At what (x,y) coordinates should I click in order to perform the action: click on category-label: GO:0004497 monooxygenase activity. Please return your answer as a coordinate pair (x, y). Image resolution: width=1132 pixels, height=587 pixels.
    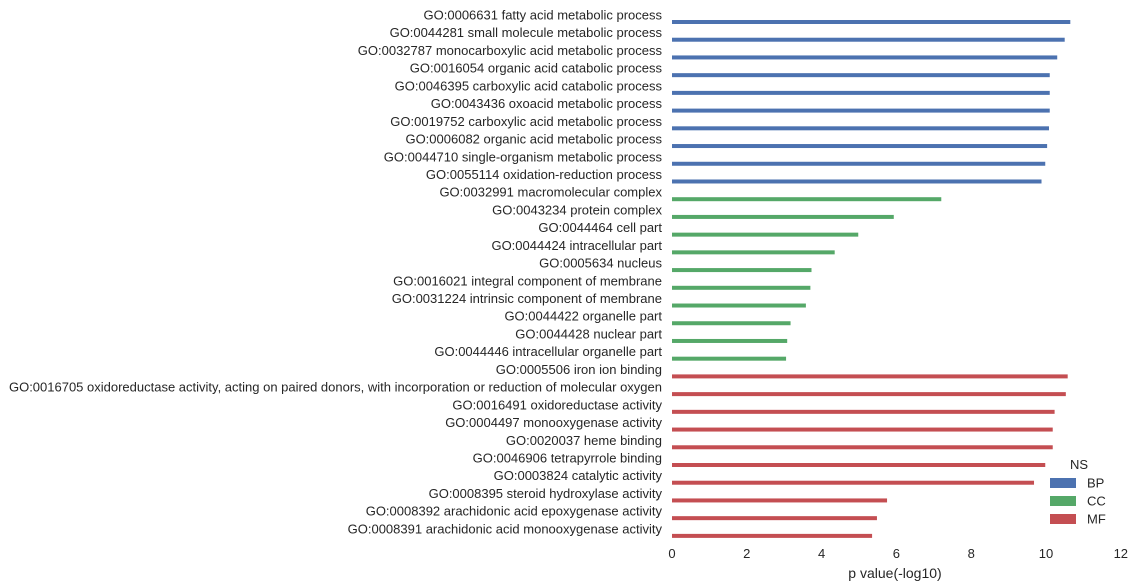
    Looking at the image, I should click on (553, 422).